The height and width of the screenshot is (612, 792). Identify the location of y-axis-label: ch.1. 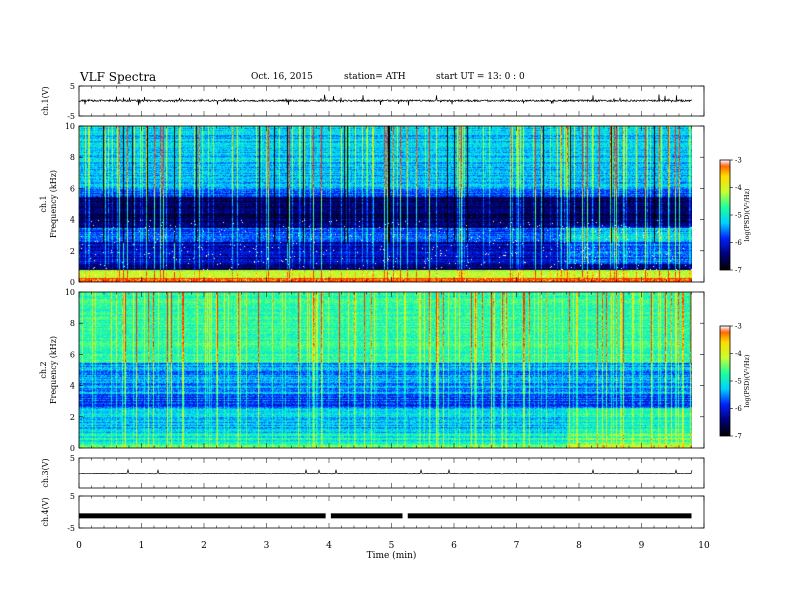
(43, 203).